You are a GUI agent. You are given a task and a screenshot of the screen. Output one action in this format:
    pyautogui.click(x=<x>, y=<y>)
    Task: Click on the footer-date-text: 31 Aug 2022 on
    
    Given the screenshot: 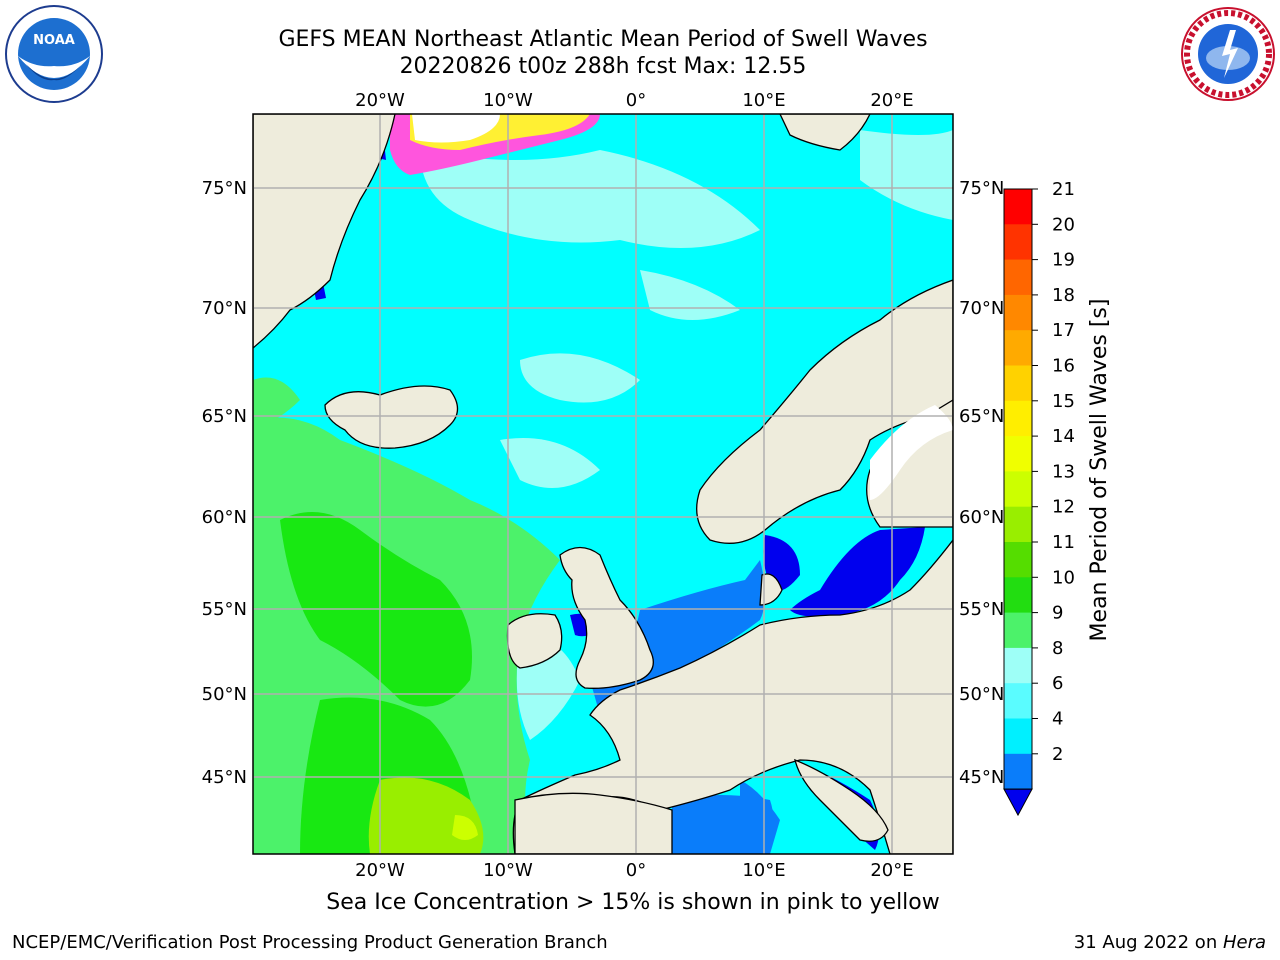 What is the action you would take?
    pyautogui.click(x=1148, y=942)
    